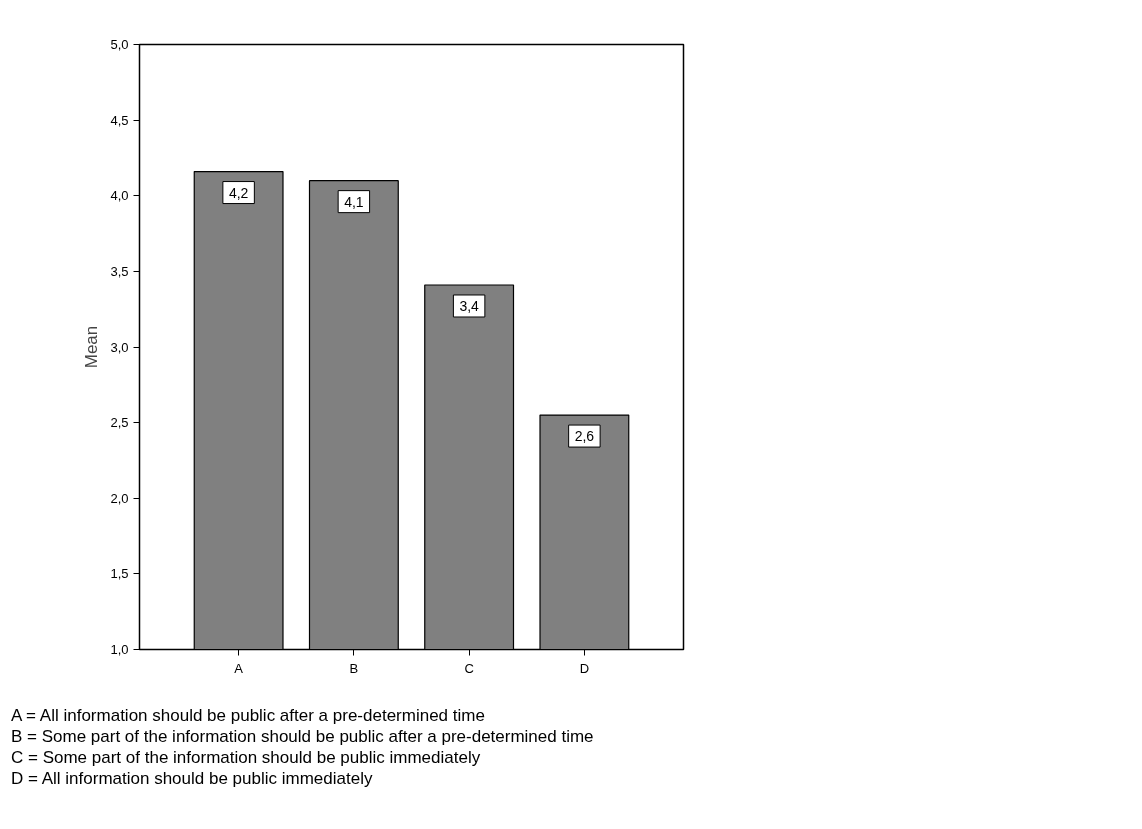  What do you see at coordinates (248, 715) in the screenshot?
I see `text: A = All information should be public after a pre-determined time` at bounding box center [248, 715].